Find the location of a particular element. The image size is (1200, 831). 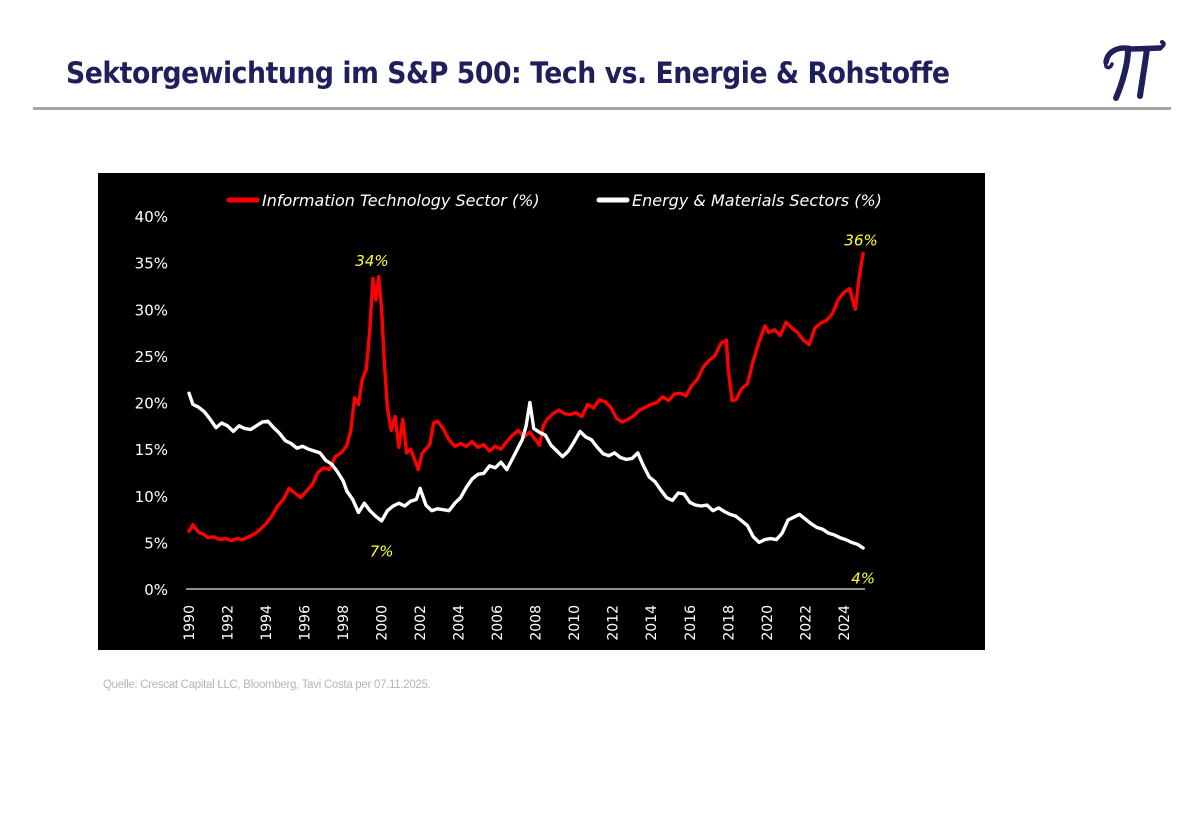

x-tick-label: 1990 is located at coordinates (190, 623).